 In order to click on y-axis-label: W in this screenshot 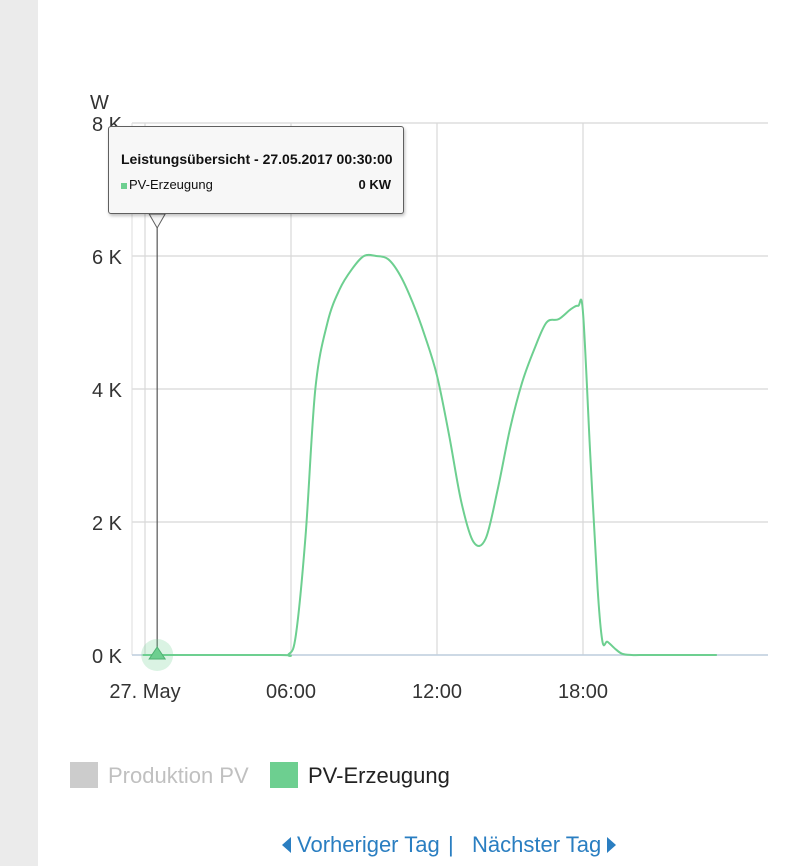, I will do `click(99, 103)`.